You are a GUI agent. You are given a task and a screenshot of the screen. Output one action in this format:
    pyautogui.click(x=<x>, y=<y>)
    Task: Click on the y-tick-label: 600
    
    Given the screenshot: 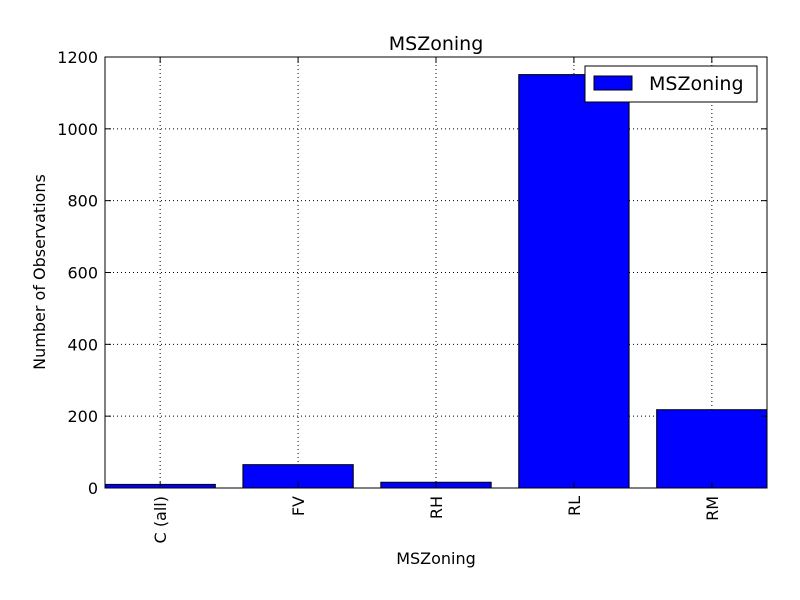 What is the action you would take?
    pyautogui.click(x=82, y=273)
    